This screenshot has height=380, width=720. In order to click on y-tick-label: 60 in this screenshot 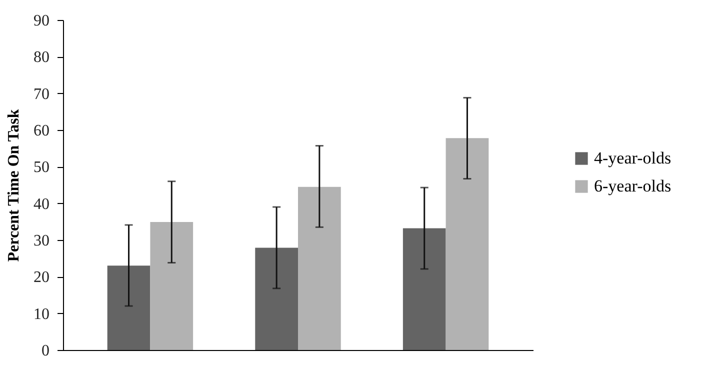, I will do `click(42, 131)`.